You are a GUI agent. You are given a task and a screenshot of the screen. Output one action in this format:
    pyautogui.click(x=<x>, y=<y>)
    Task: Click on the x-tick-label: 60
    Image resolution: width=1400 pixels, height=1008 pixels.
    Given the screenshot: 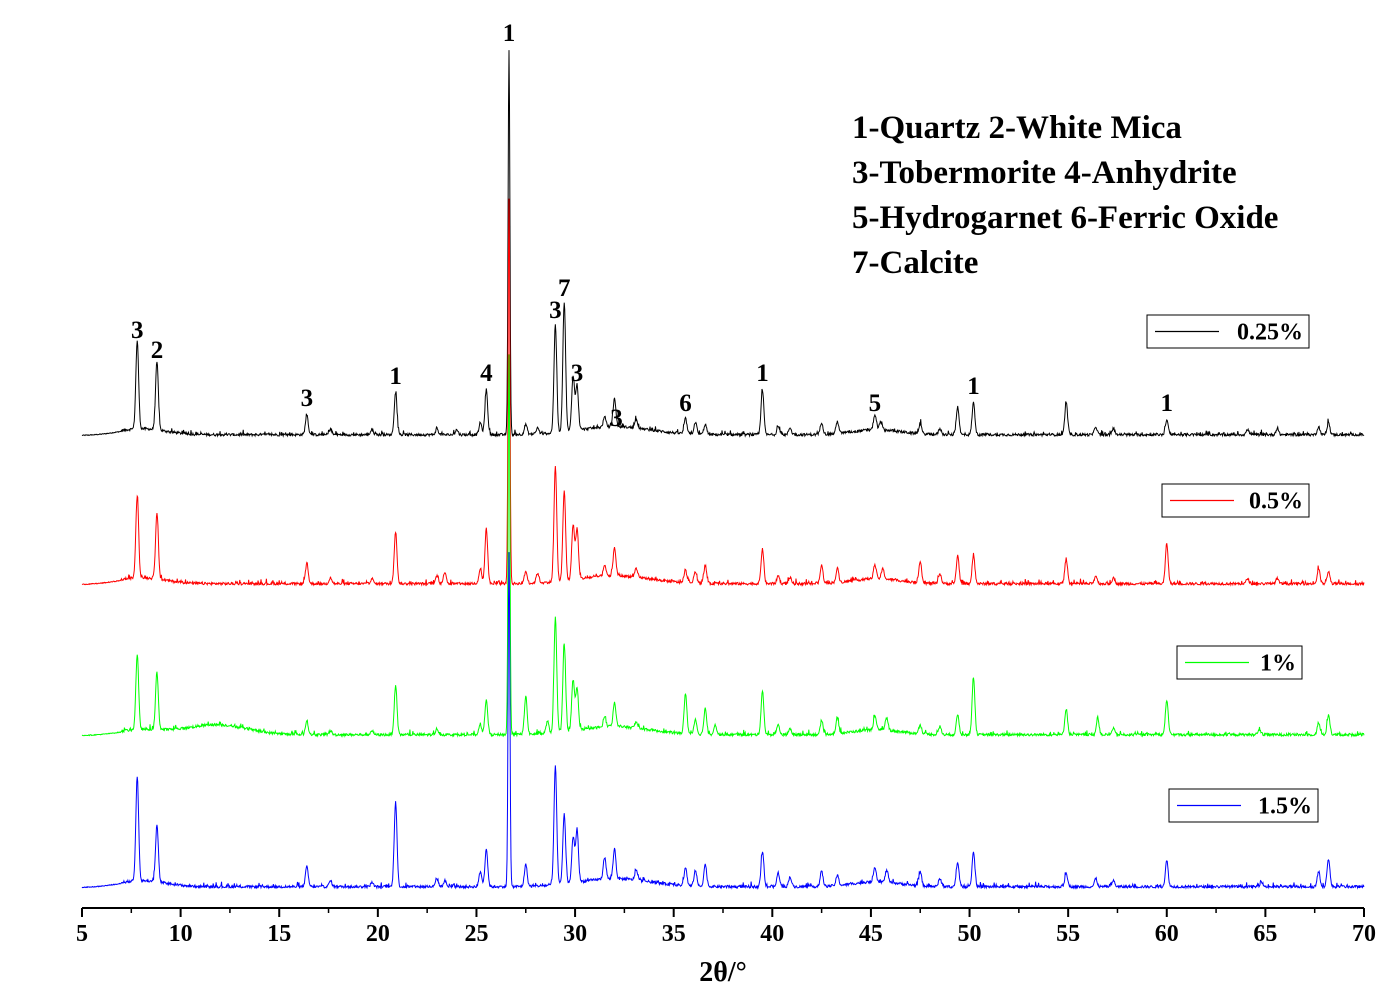 What is the action you would take?
    pyautogui.click(x=1167, y=934)
    